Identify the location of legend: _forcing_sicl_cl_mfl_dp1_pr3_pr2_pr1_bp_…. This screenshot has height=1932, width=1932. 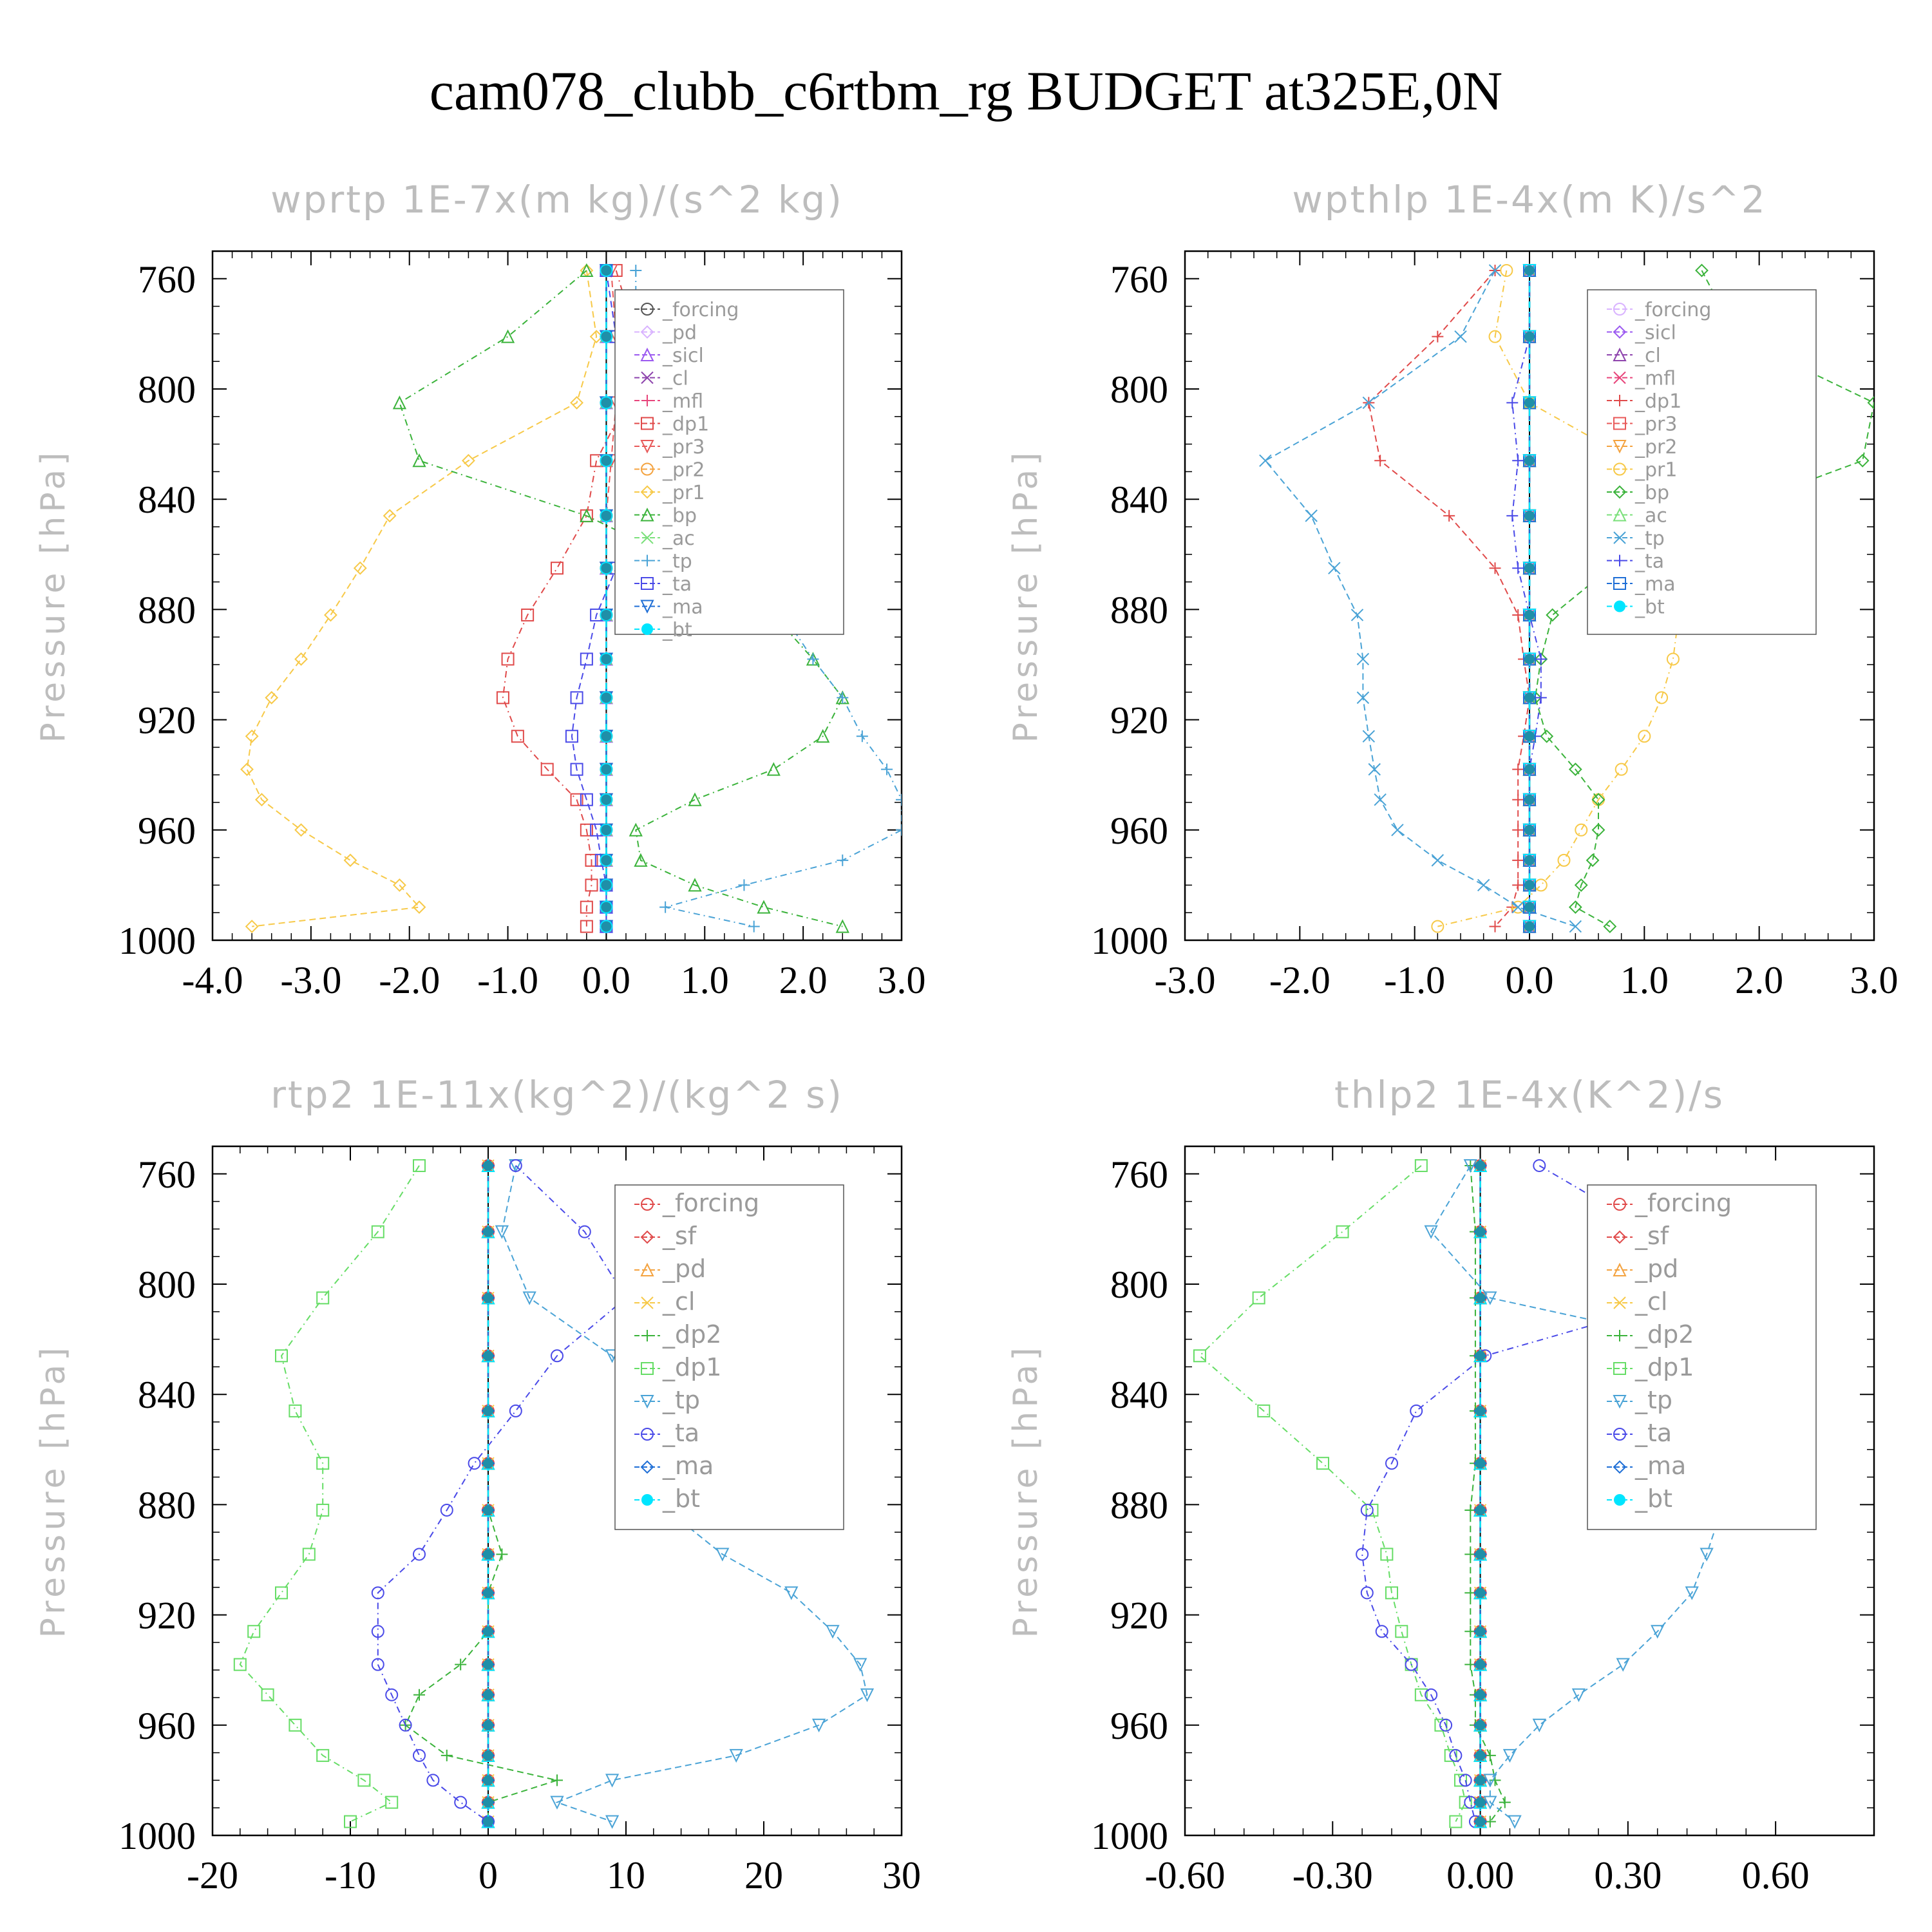
(1702, 462).